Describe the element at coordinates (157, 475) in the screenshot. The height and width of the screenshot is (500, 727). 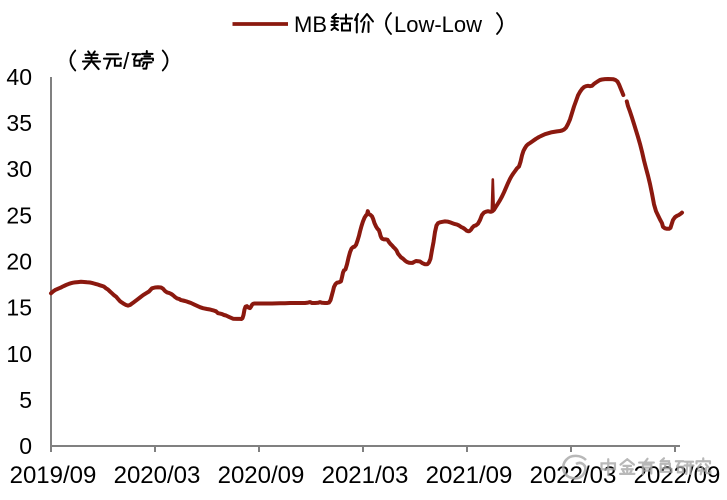
I see `svg-text: 2020/03` at that location.